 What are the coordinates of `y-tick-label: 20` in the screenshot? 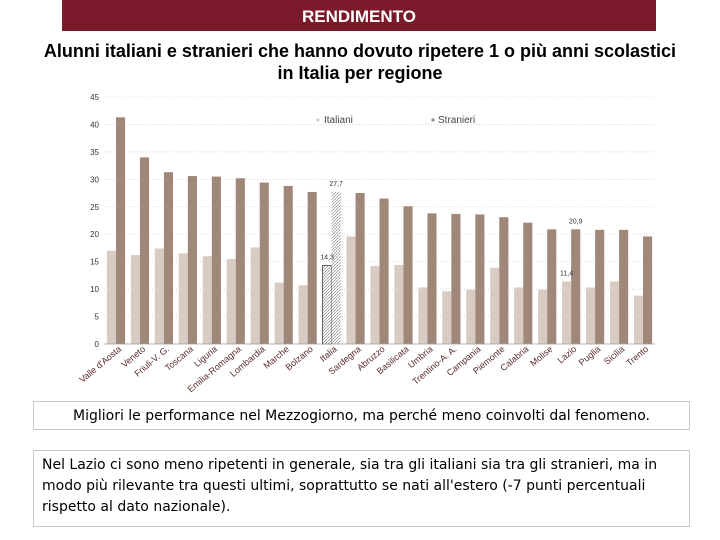 It's located at (94, 234).